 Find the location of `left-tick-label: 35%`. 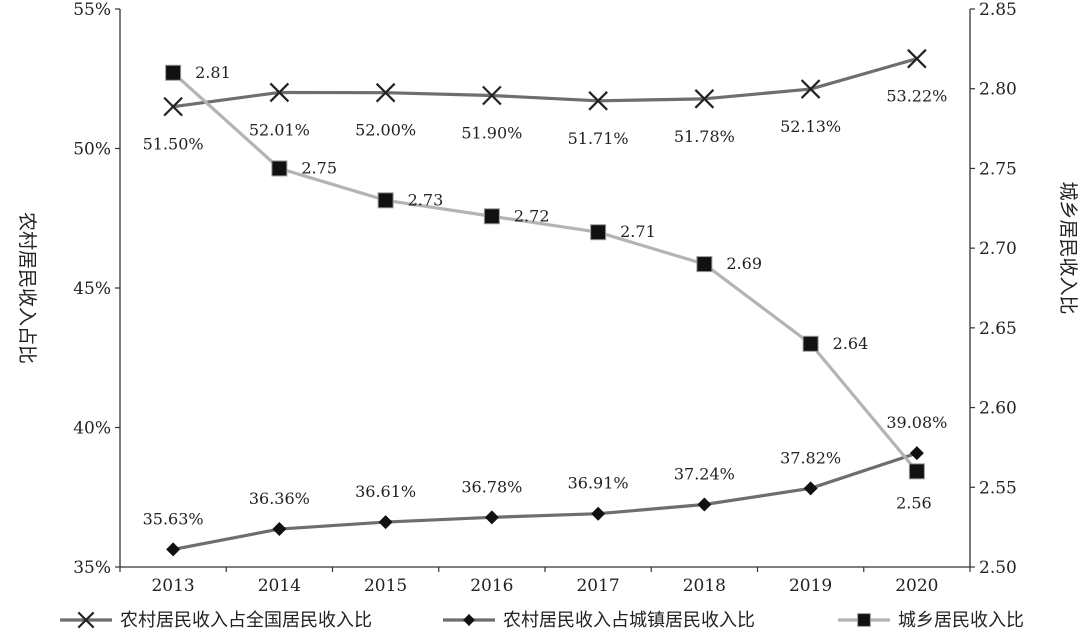

left-tick-label: 35% is located at coordinates (92, 568).